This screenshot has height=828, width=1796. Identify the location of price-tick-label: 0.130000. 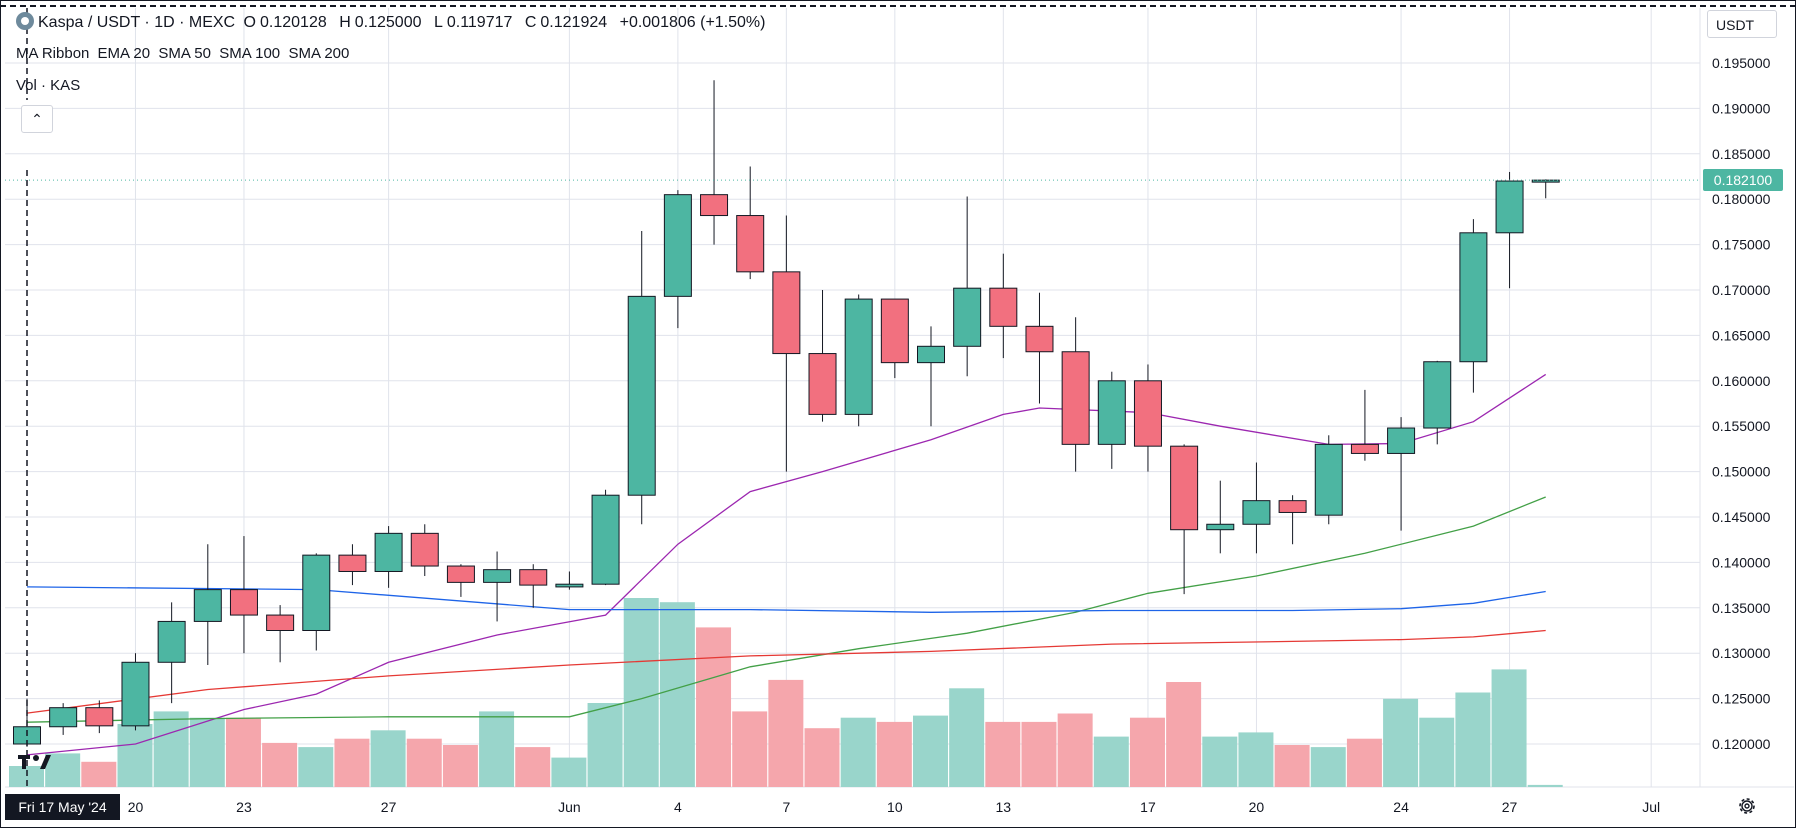
(1741, 653).